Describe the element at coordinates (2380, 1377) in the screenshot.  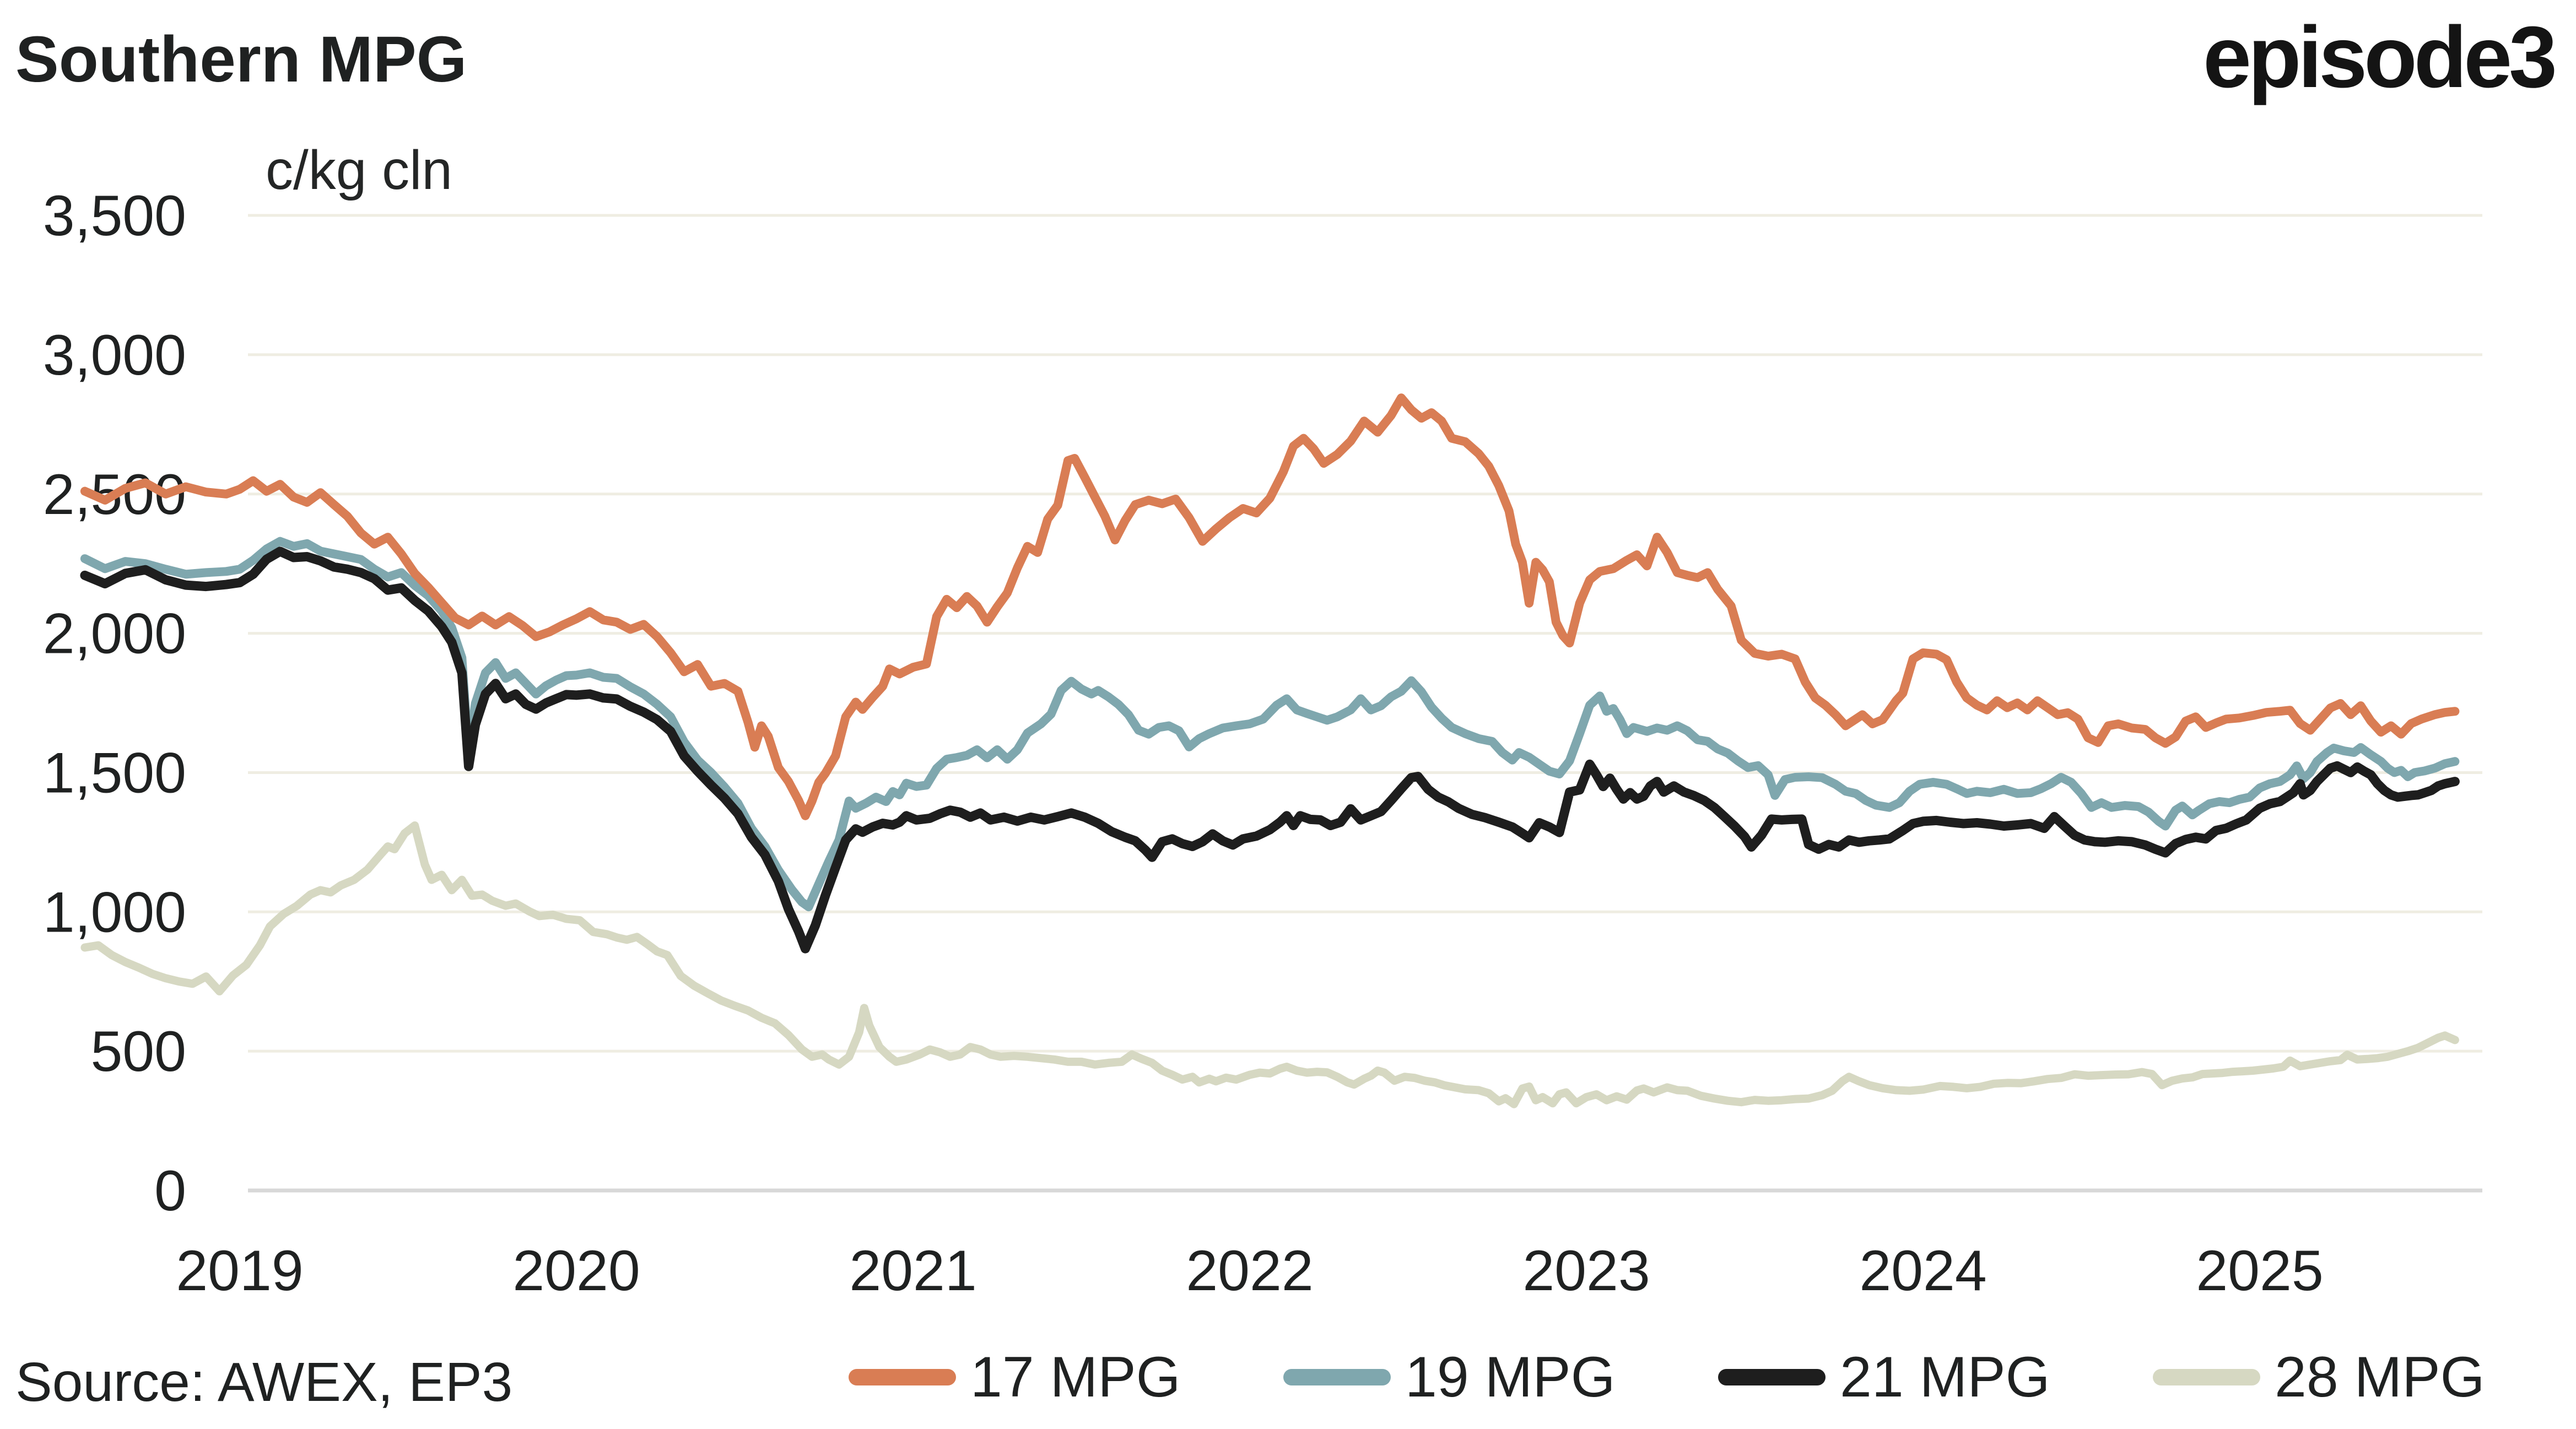
I see `legend-label: 28 MPG` at that location.